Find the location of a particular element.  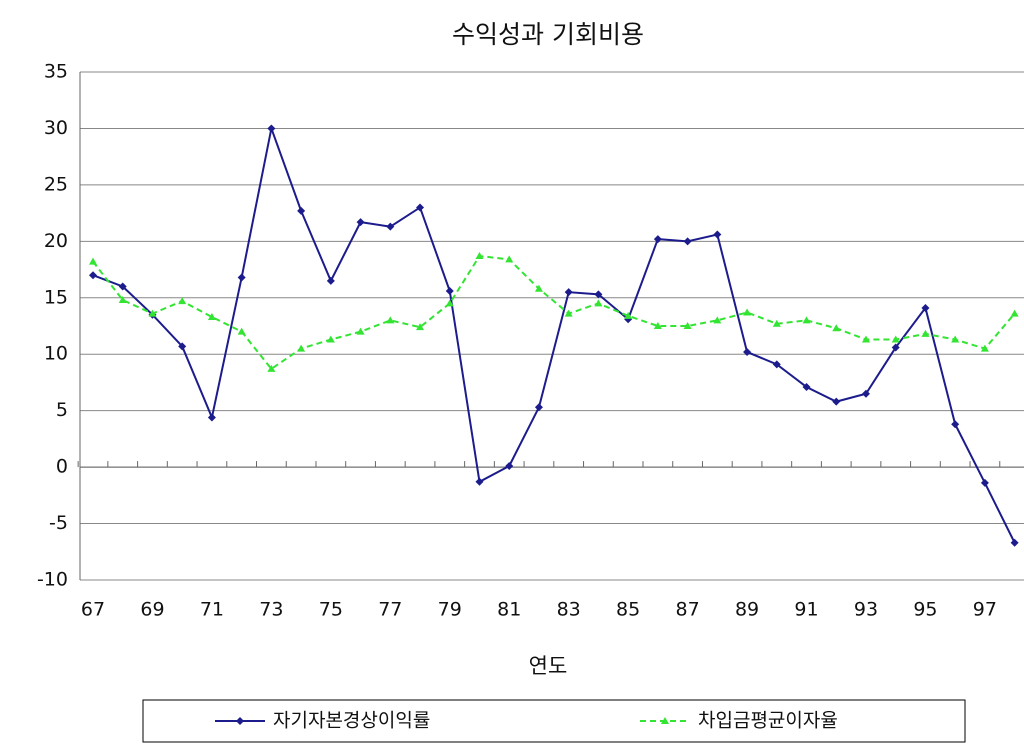

x-tick-label: 75 is located at coordinates (331, 610).